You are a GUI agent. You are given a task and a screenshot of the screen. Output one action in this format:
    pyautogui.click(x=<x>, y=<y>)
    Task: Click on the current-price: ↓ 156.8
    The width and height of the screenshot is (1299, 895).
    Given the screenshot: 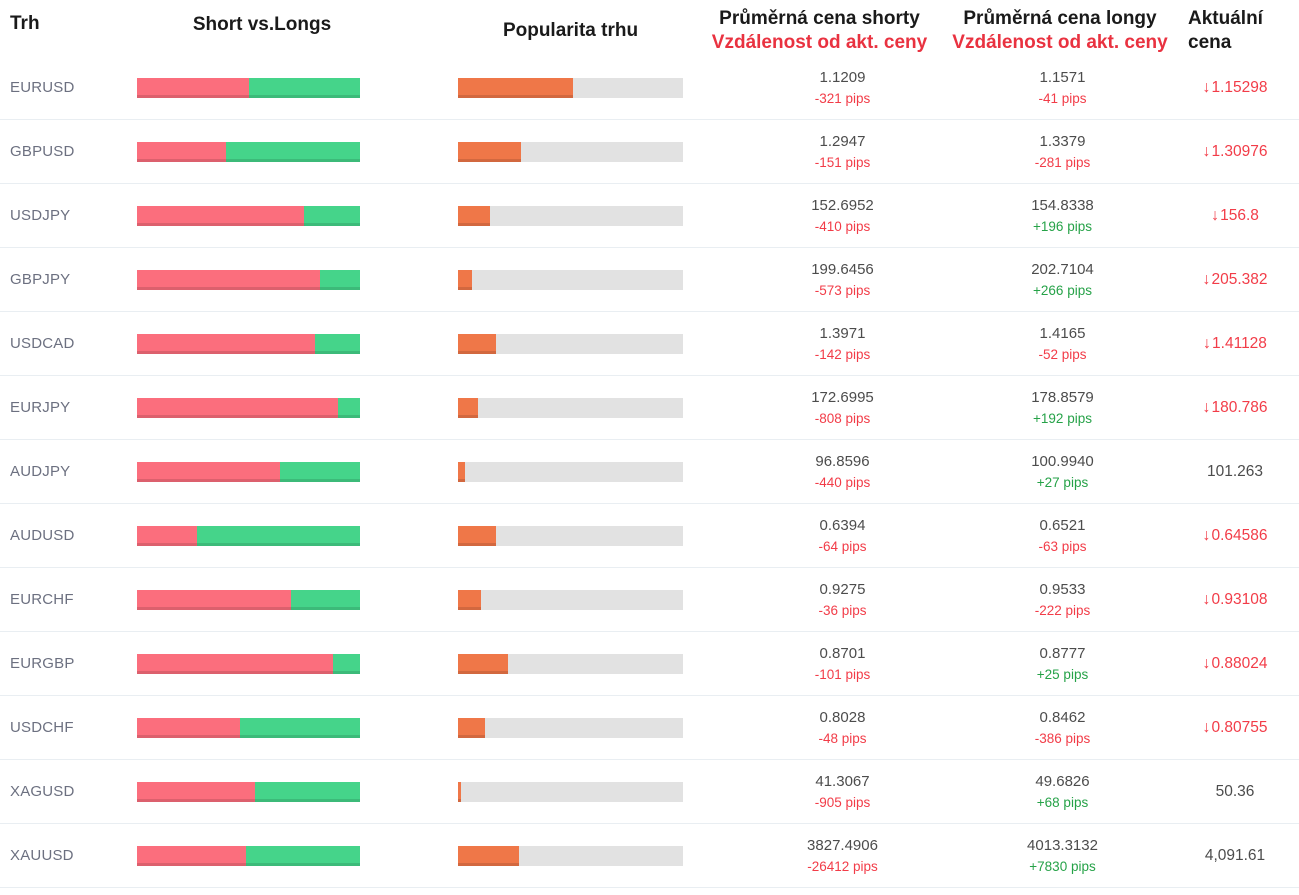 What is the action you would take?
    pyautogui.click(x=1235, y=215)
    